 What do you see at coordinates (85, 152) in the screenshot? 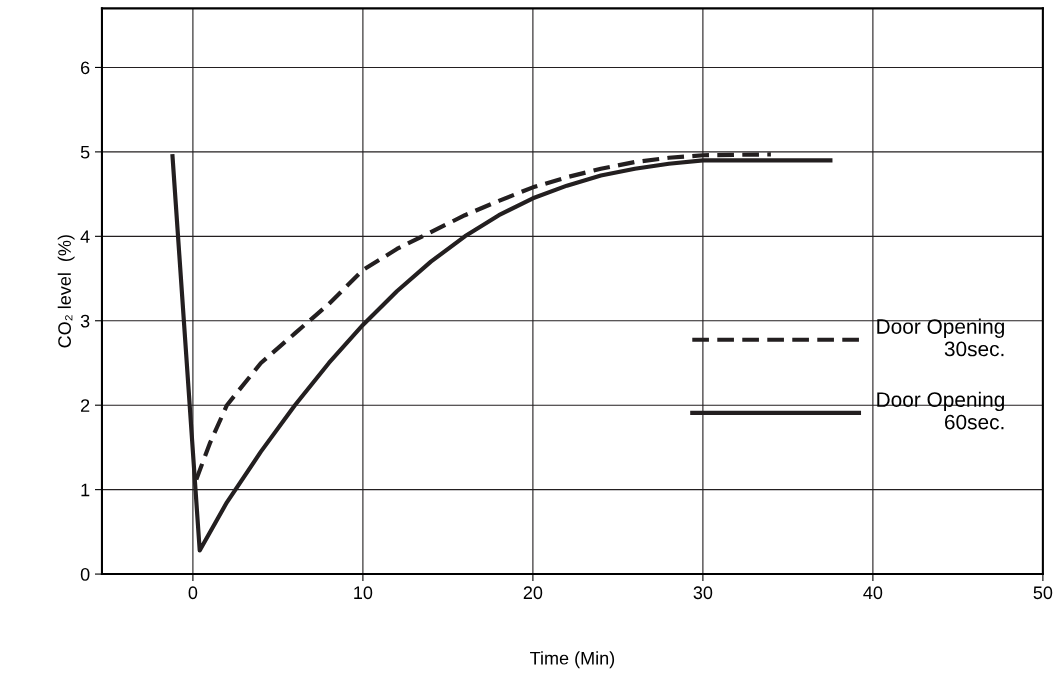
I see `y-tick-label: 5` at bounding box center [85, 152].